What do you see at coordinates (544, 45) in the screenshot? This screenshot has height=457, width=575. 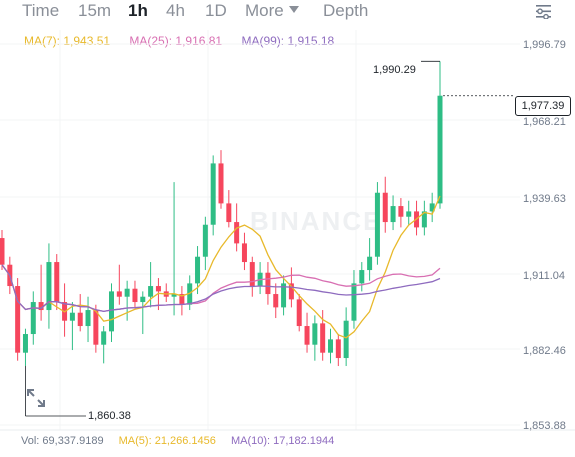 I see `price-tick: 1,996.79` at bounding box center [544, 45].